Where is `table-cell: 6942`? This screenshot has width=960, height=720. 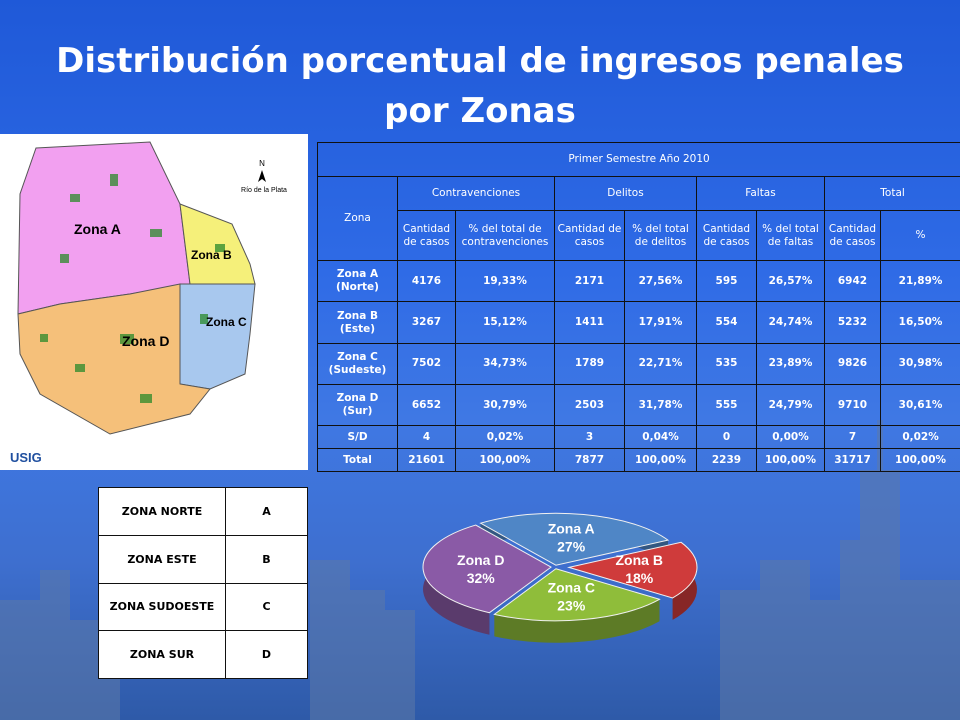
table-cell: 6942 is located at coordinates (852, 281).